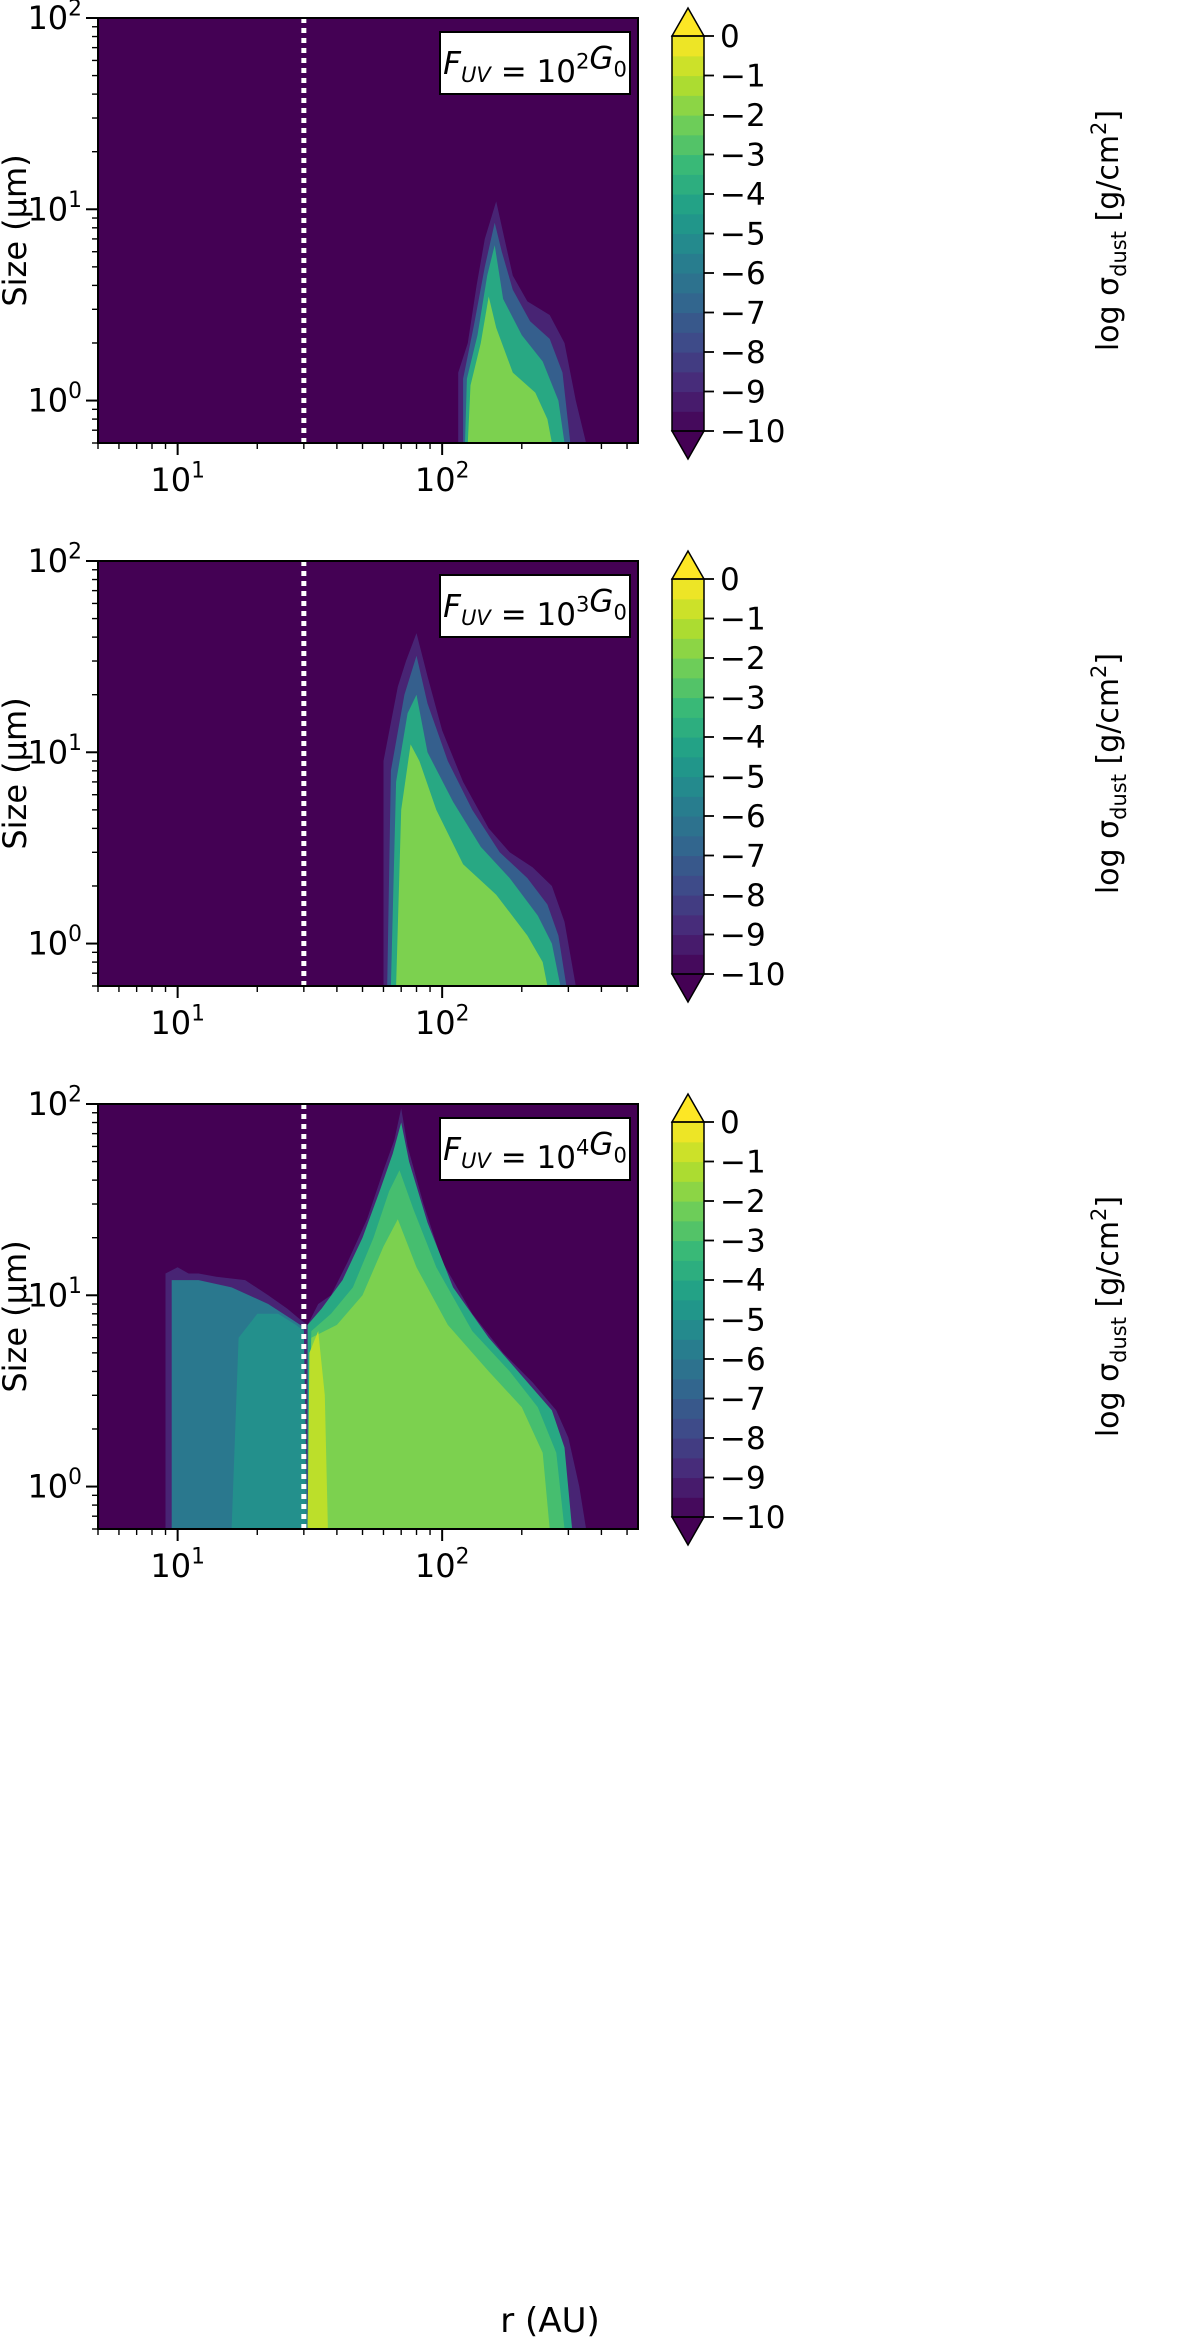 The width and height of the screenshot is (1200, 2346). I want to click on colorbar-tick-label: −9, so click(743, 936).